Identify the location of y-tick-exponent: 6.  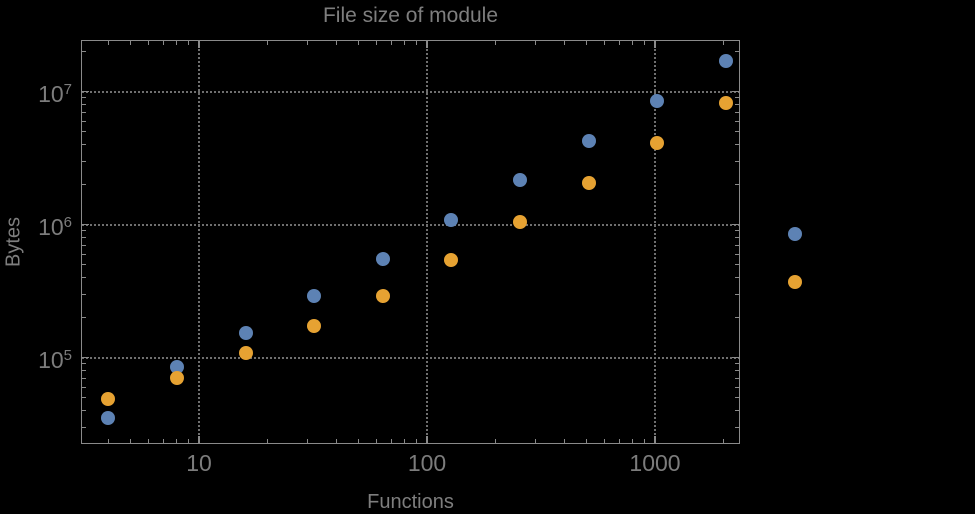
(67, 222).